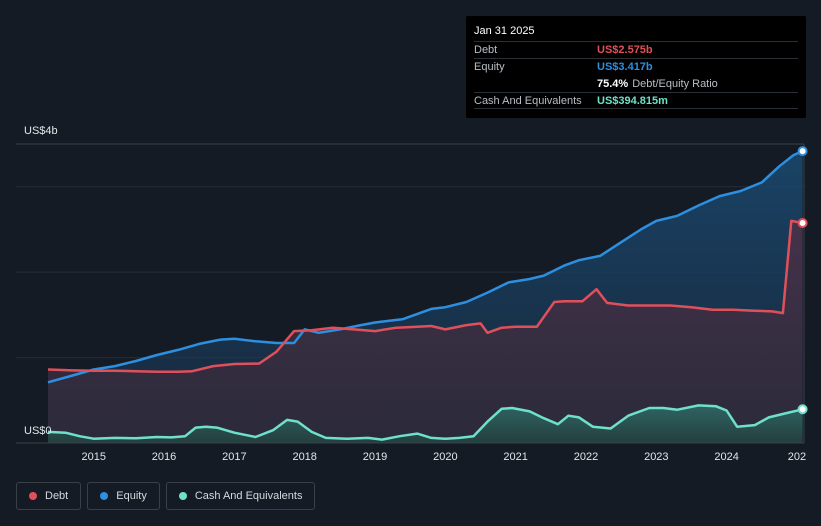 The width and height of the screenshot is (821, 526). What do you see at coordinates (528, 100) in the screenshot?
I see `tooltip-cash-label: Cash And Equivalents` at bounding box center [528, 100].